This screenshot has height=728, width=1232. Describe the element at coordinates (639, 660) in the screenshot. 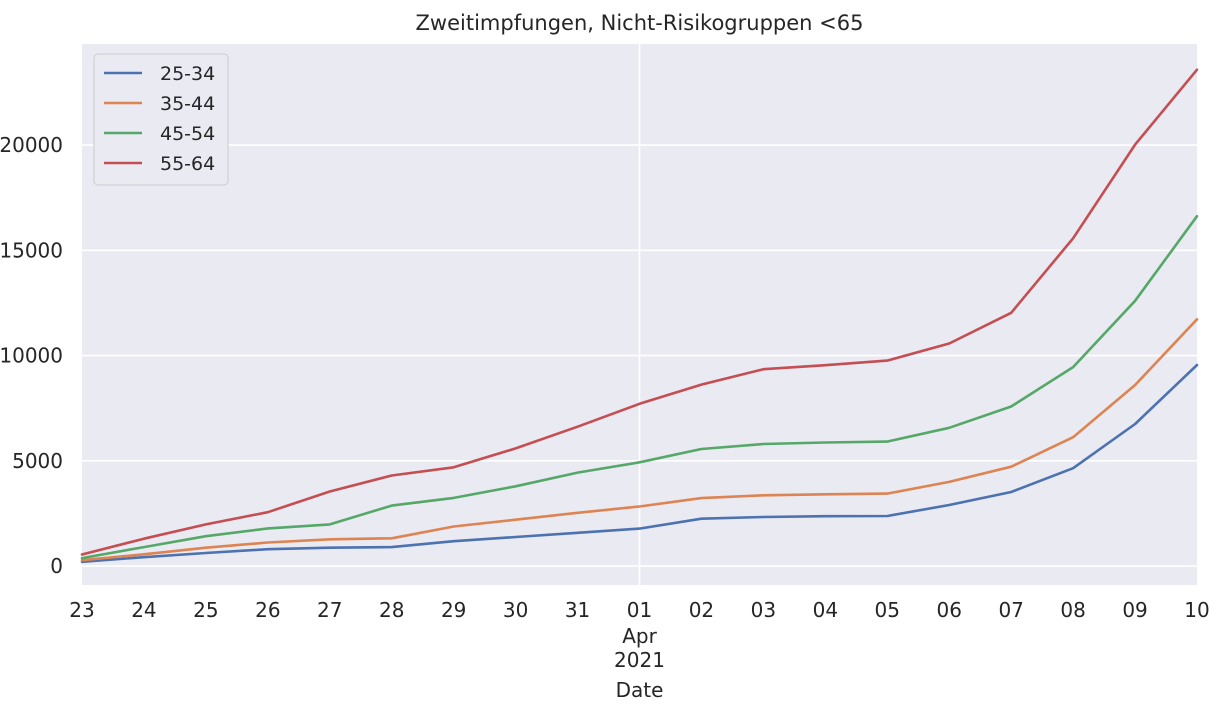

I see `x-tick-sublabel: 2021` at that location.